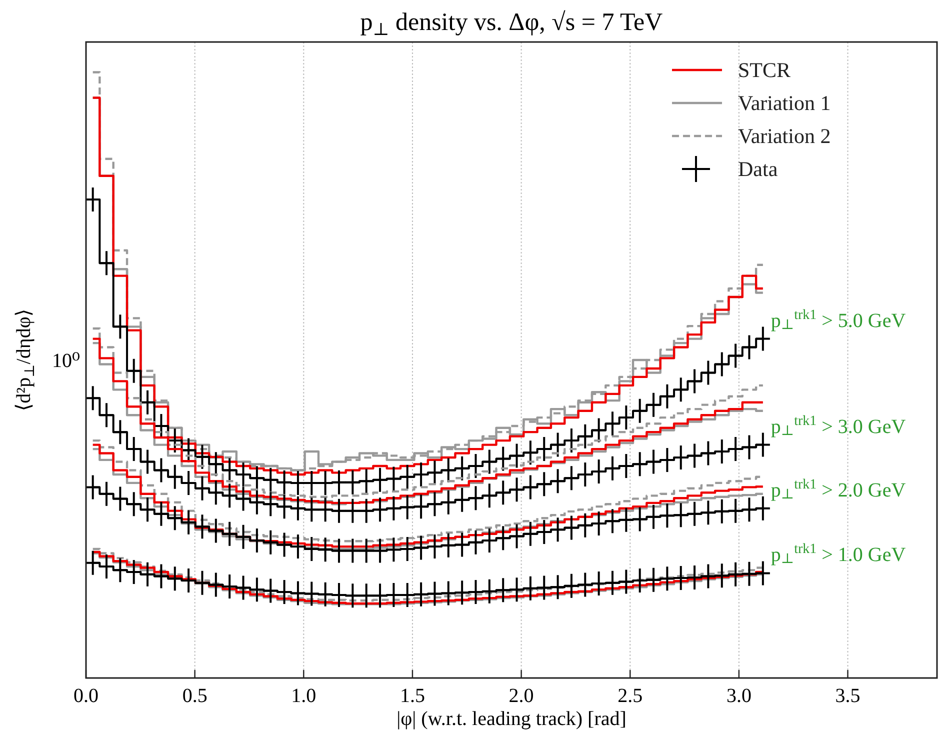 Image resolution: width=944 pixels, height=733 pixels. I want to click on text: 10⁰, so click(66, 361).